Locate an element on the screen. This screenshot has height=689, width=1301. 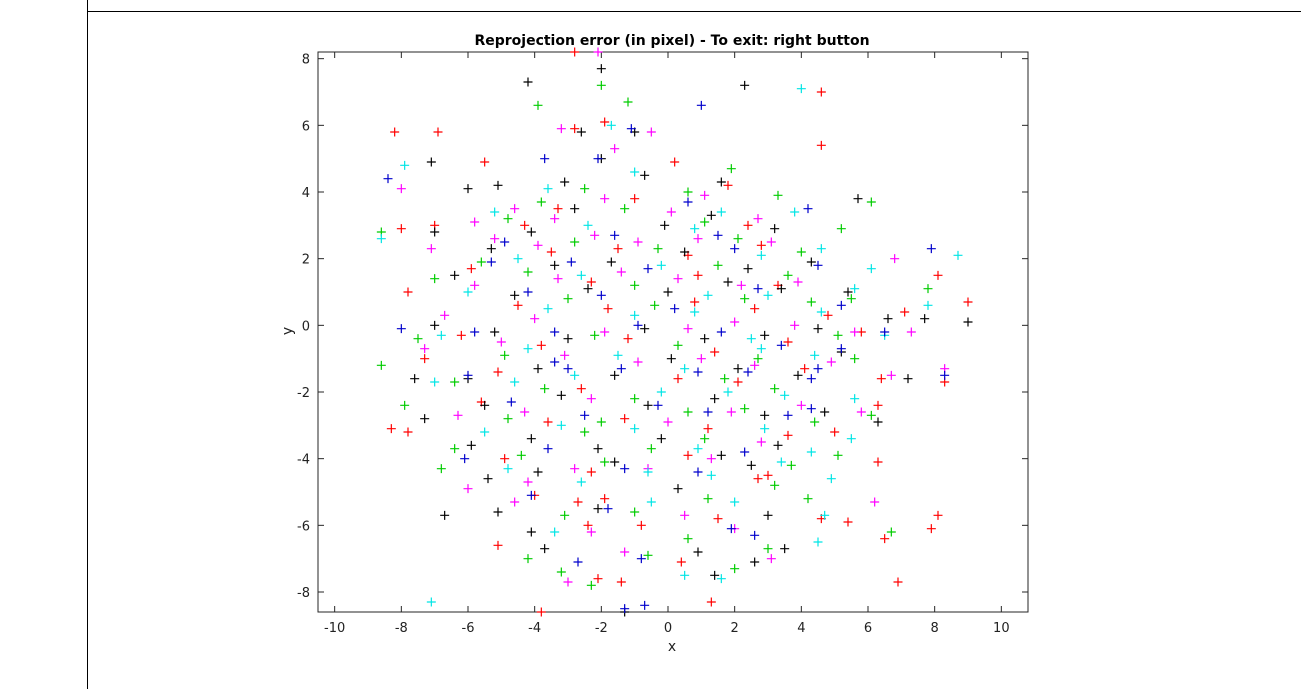
y-axis-label: y is located at coordinates (288, 331).